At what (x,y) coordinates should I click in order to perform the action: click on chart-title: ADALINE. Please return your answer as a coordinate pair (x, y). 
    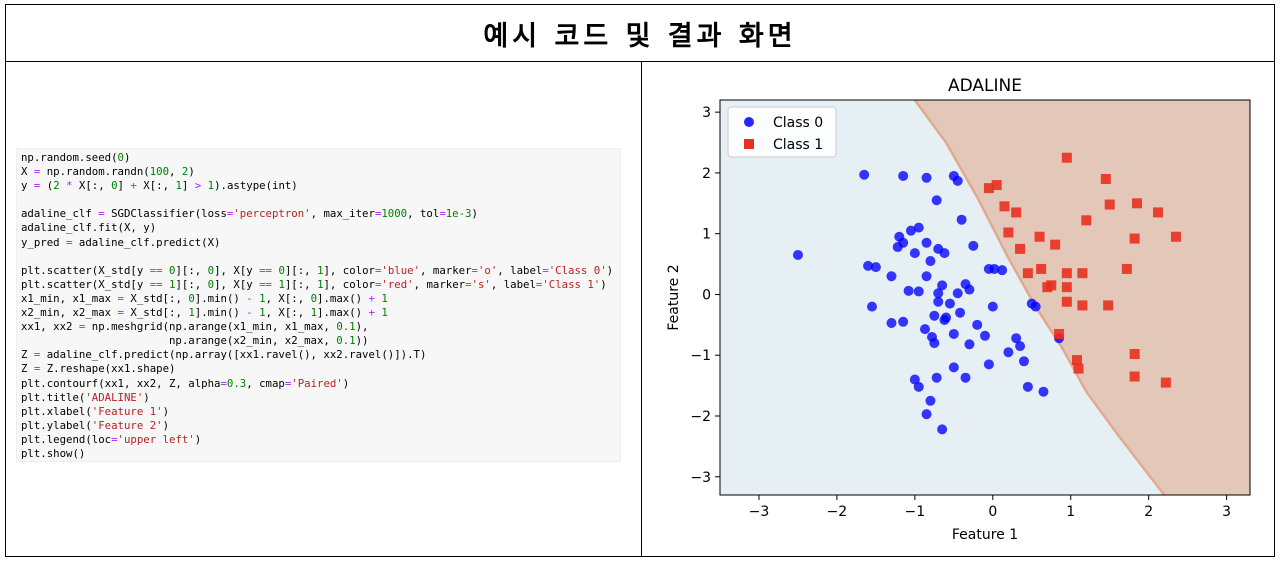
    Looking at the image, I should click on (985, 86).